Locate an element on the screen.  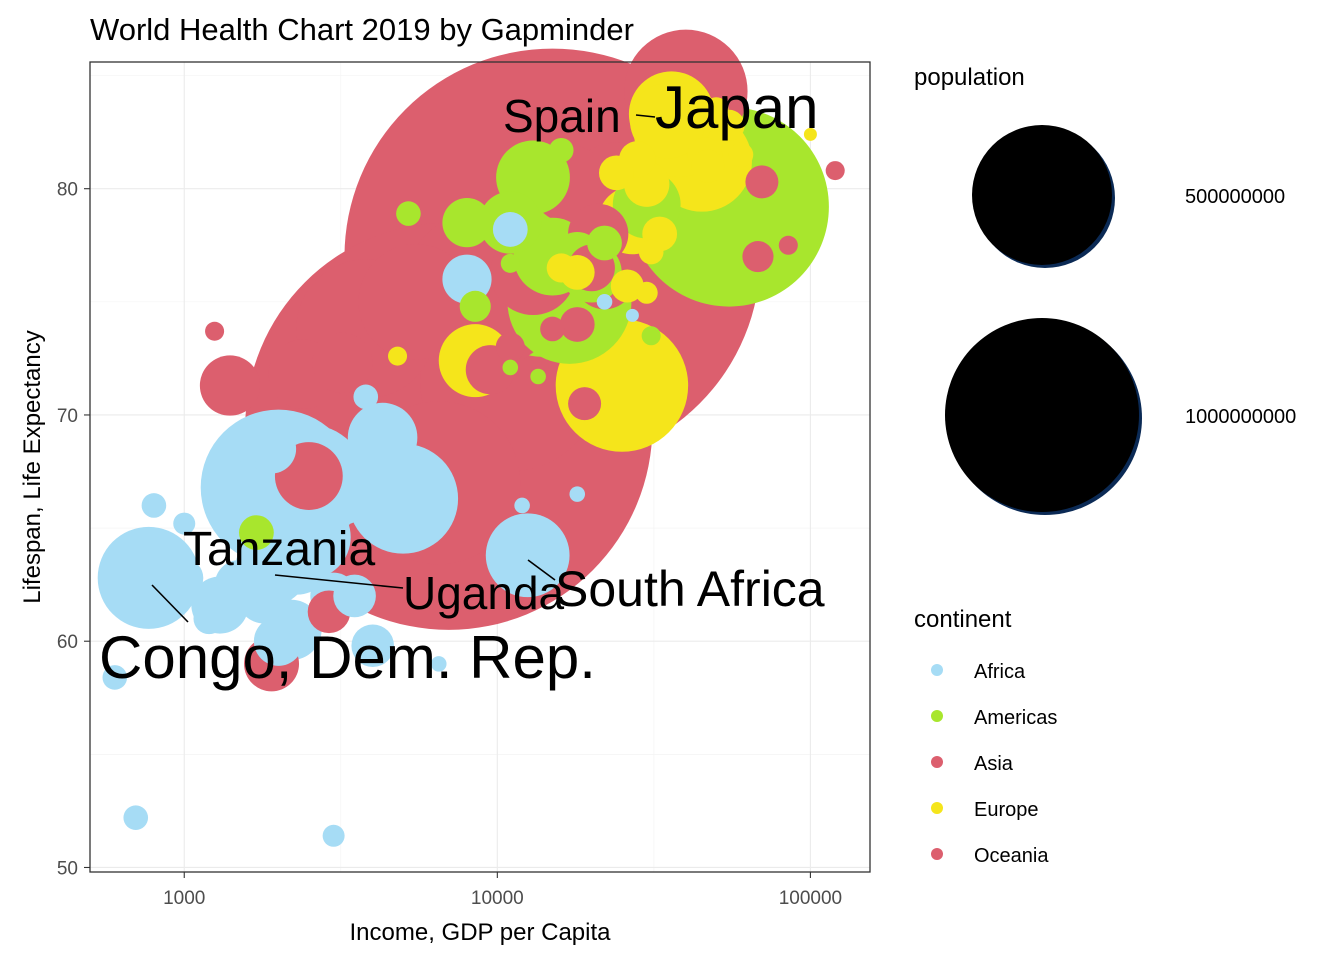
size-legend-label: 500000000 is located at coordinates (1235, 197).